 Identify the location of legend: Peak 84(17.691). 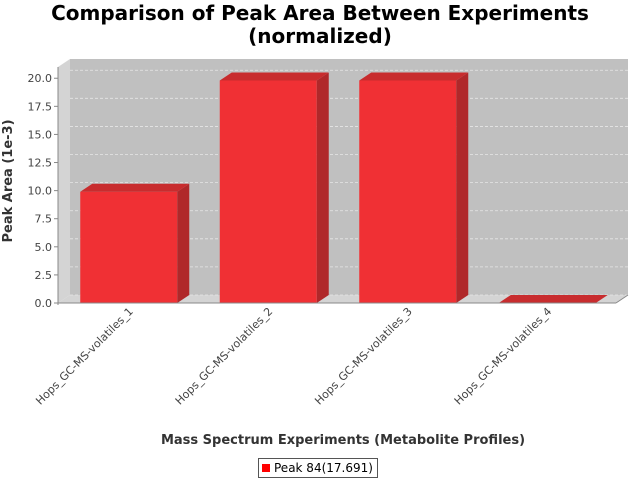
(318, 468).